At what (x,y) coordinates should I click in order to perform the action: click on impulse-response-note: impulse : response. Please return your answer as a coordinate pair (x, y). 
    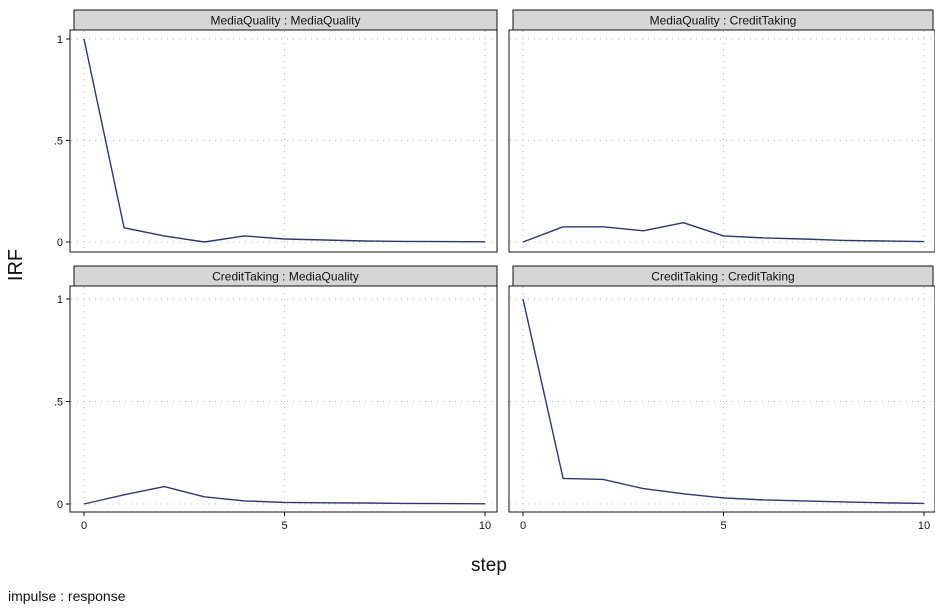
    Looking at the image, I should click on (67, 596).